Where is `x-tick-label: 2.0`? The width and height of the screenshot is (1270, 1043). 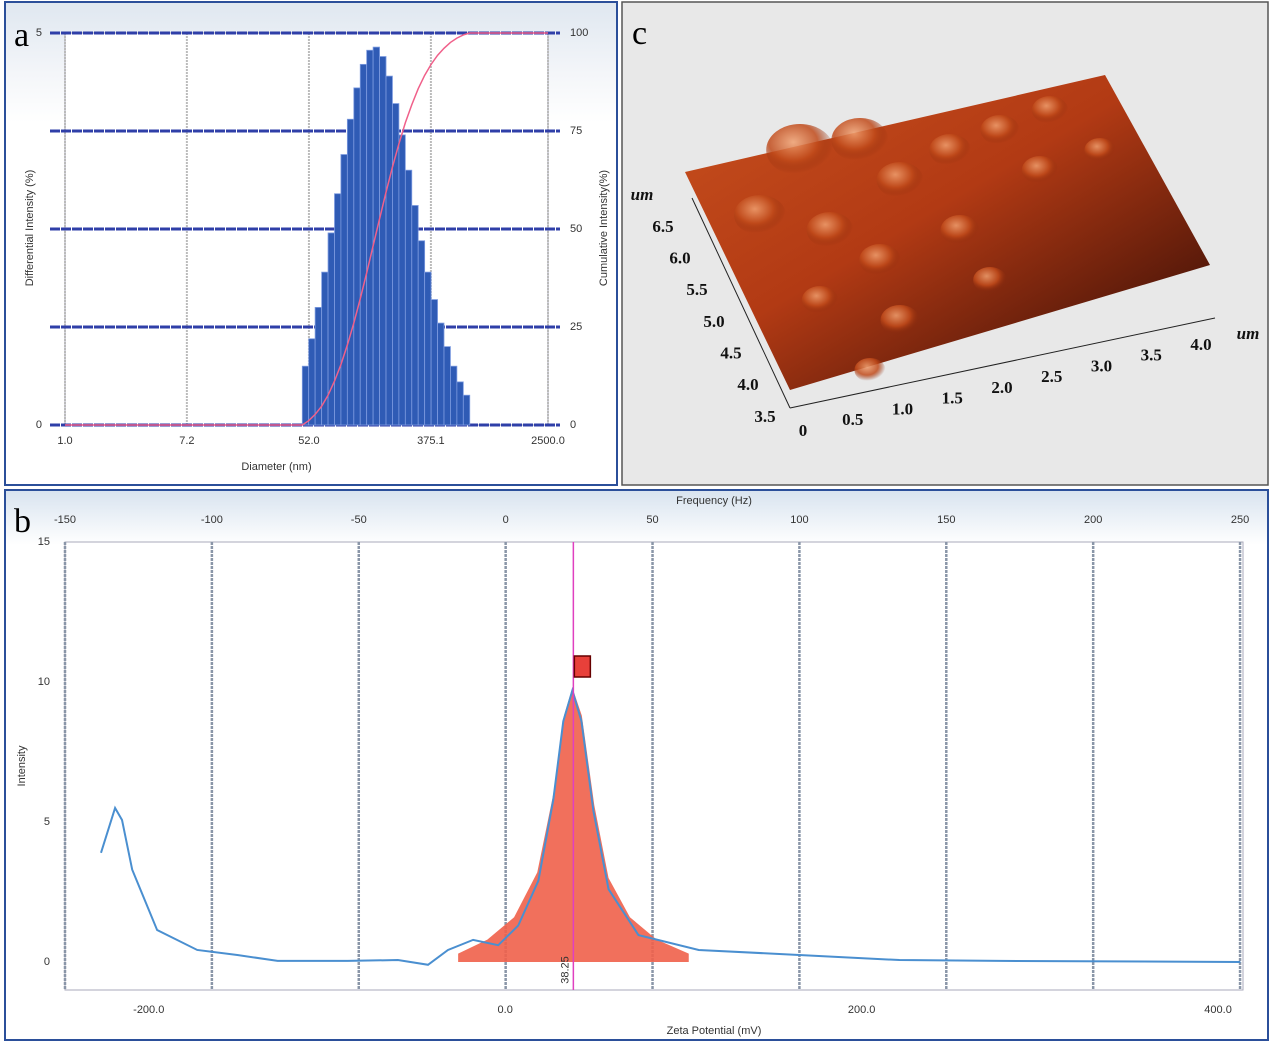
x-tick-label: 2.0 is located at coordinates (1001, 387).